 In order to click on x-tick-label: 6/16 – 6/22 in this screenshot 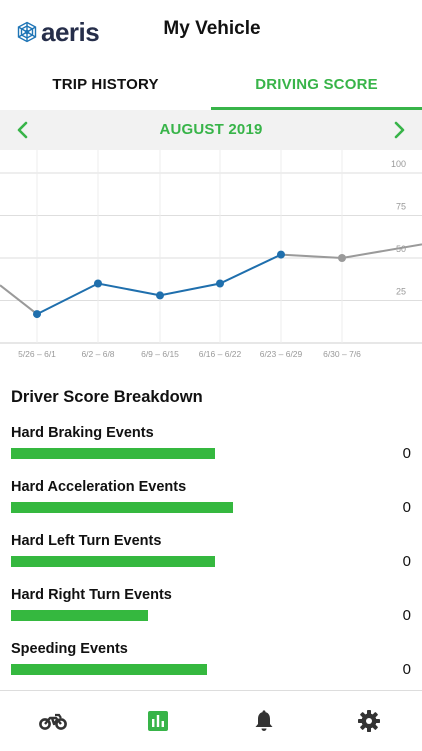, I will do `click(220, 354)`.